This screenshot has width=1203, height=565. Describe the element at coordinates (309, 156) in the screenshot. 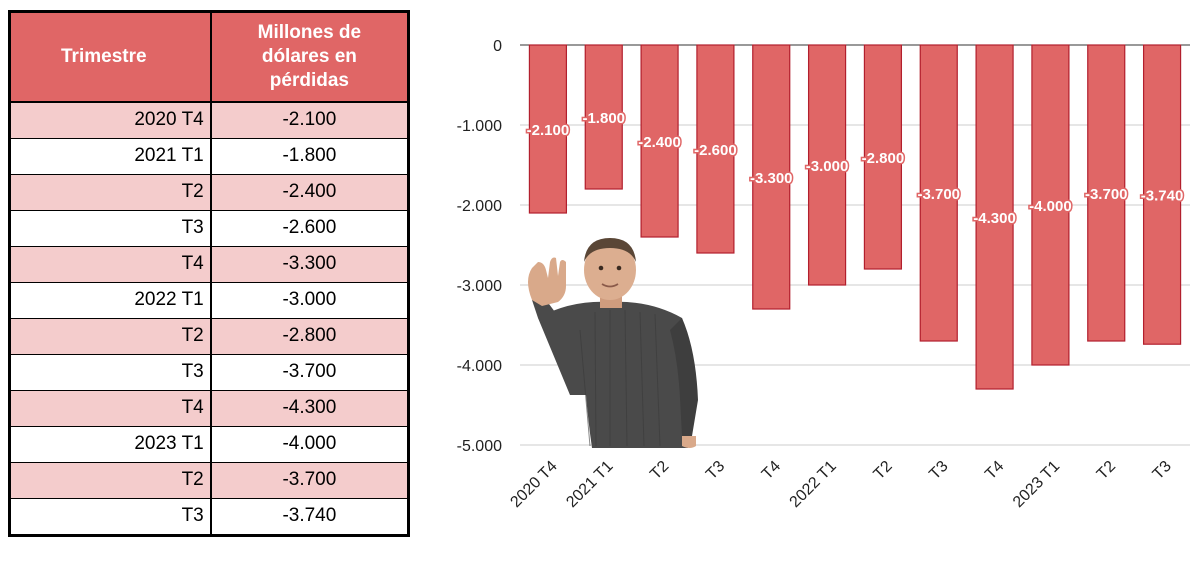

I see `cell-value: -1.800` at that location.